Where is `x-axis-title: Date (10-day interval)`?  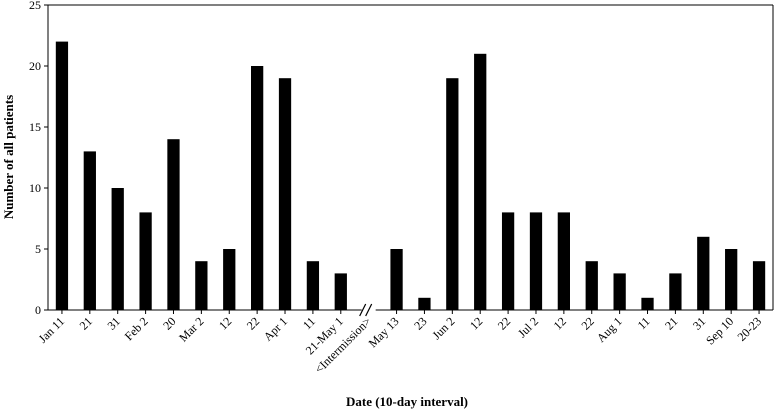
x-axis-title: Date (10-day interval) is located at coordinates (407, 401).